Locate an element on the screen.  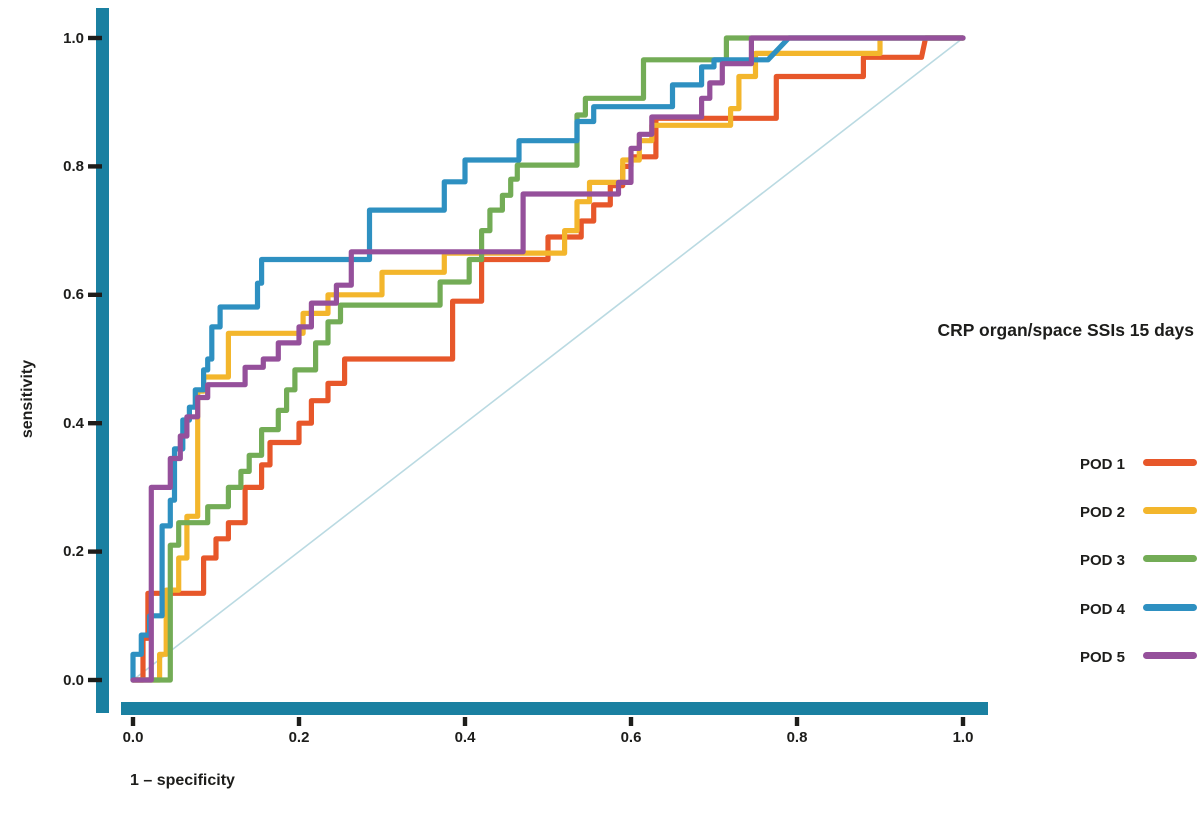
y-tick-label: 1.0 is located at coordinates (73, 38).